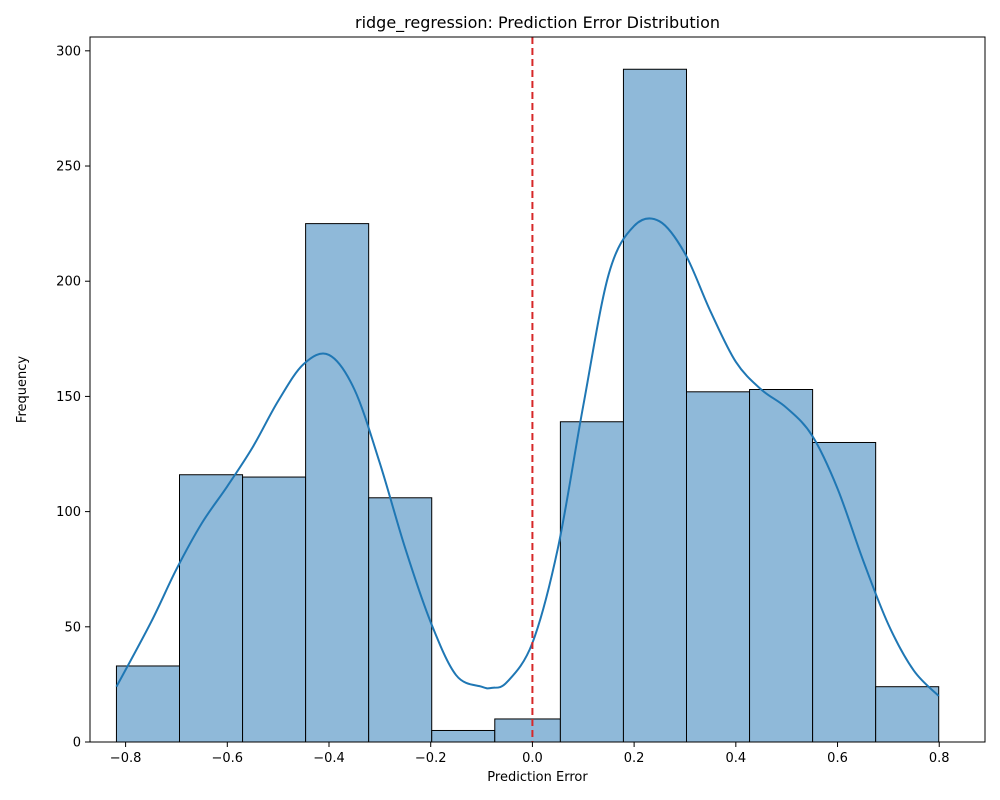 The image size is (1000, 800). I want to click on x-axis-title: Prediction Error, so click(537, 777).